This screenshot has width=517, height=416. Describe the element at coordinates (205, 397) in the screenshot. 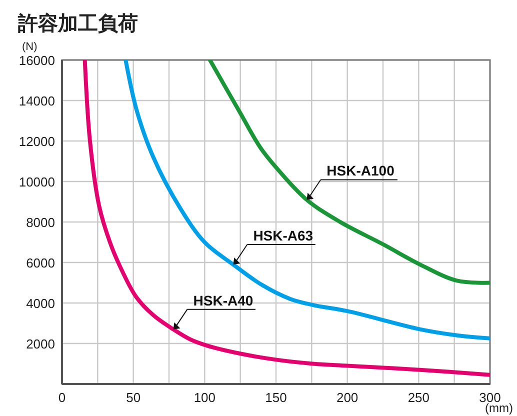

I see `x-tick-label: 100` at that location.